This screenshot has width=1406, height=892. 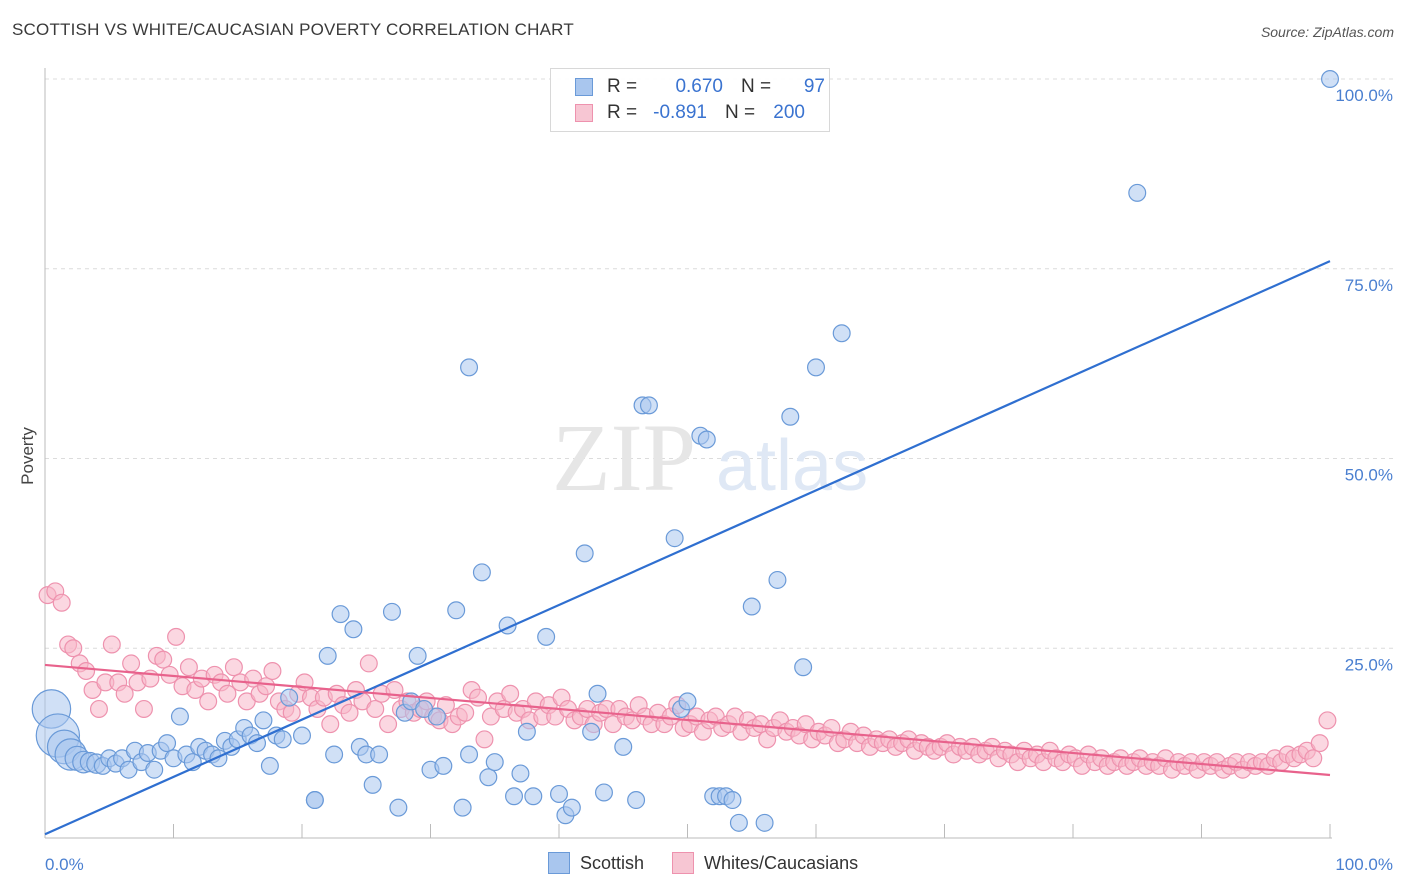 I want to click on y-axis-label: Poverty, so click(x=27, y=456).